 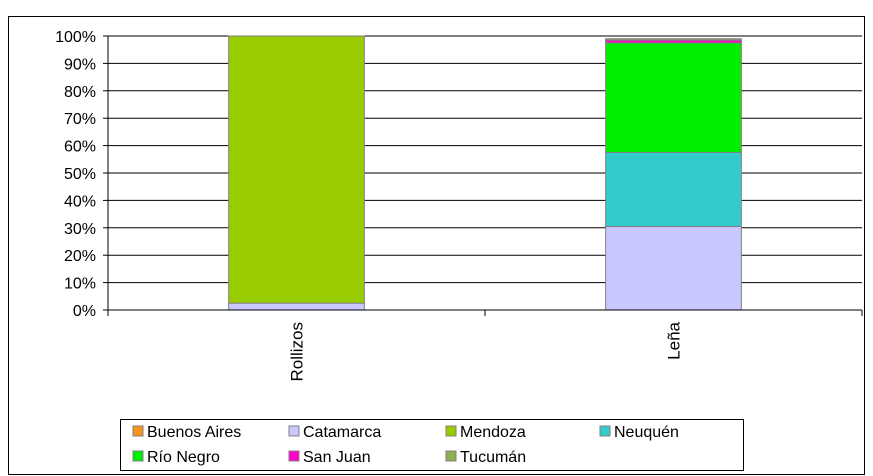 I want to click on legend-label: Buenos Aires, so click(x=194, y=432).